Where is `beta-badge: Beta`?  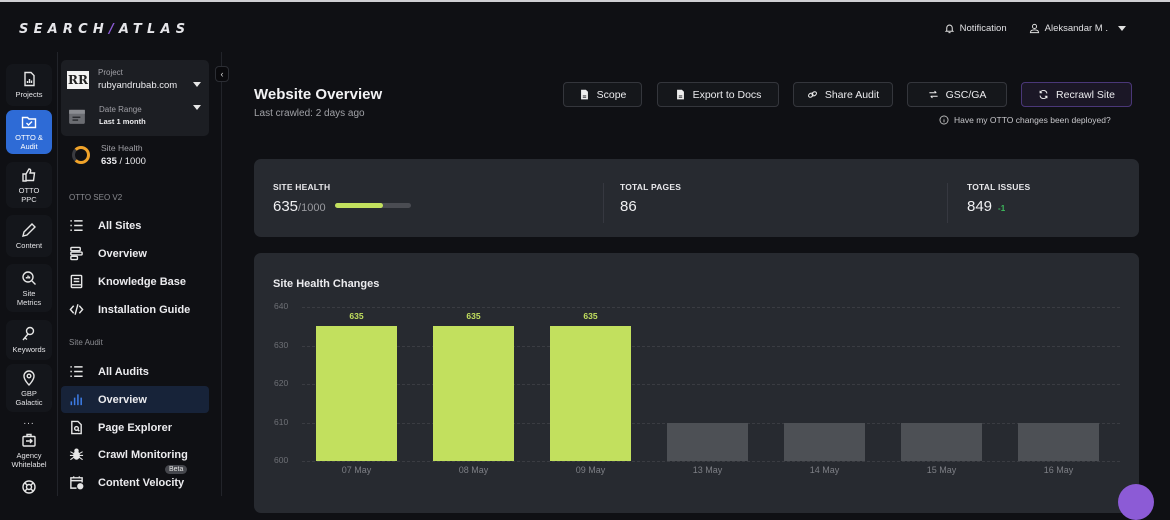
beta-badge: Beta is located at coordinates (176, 469).